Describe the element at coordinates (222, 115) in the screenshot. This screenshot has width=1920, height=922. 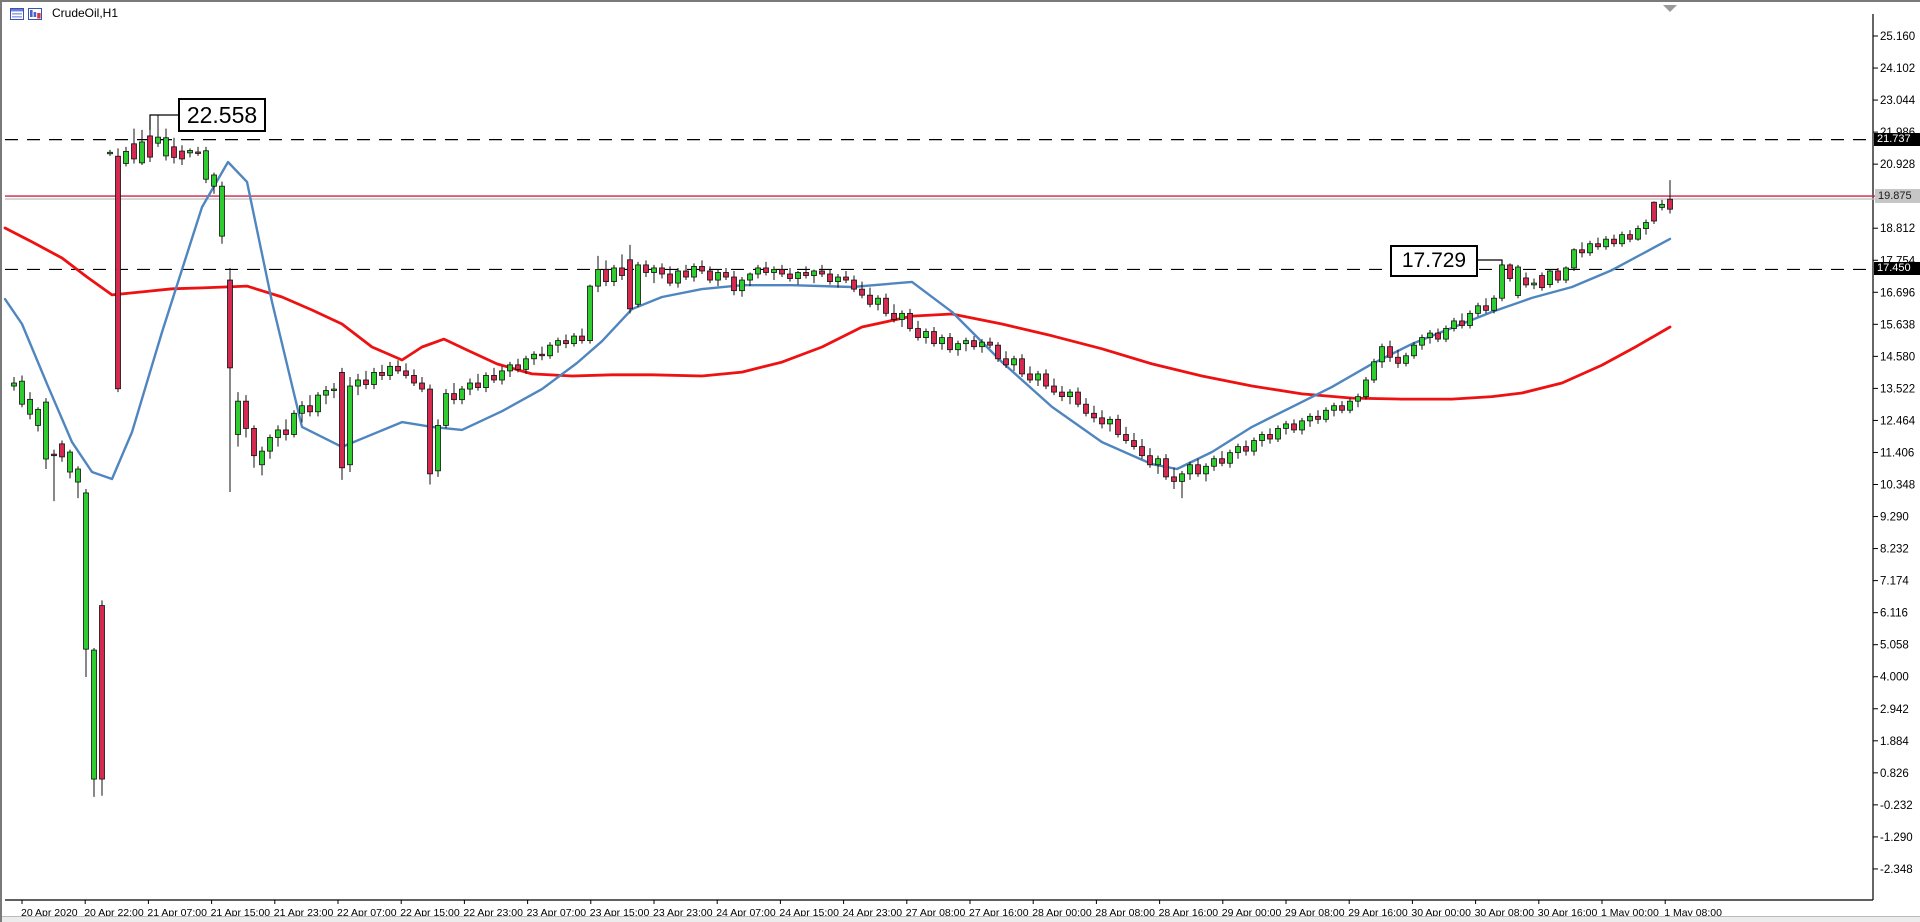
I see `price-callout-high: 22.558` at that location.